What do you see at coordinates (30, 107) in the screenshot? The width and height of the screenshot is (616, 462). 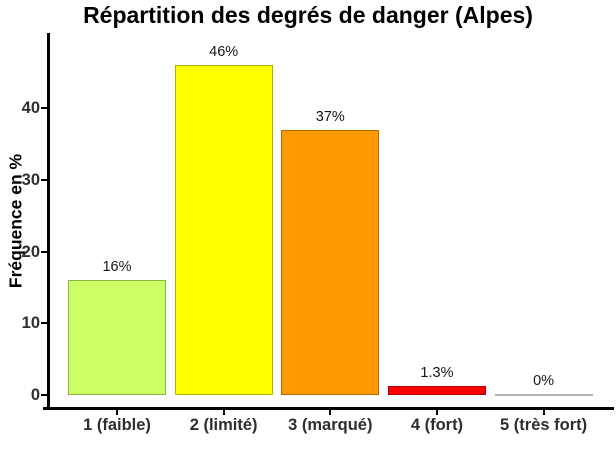 I see `y-tick-label: 40` at bounding box center [30, 107].